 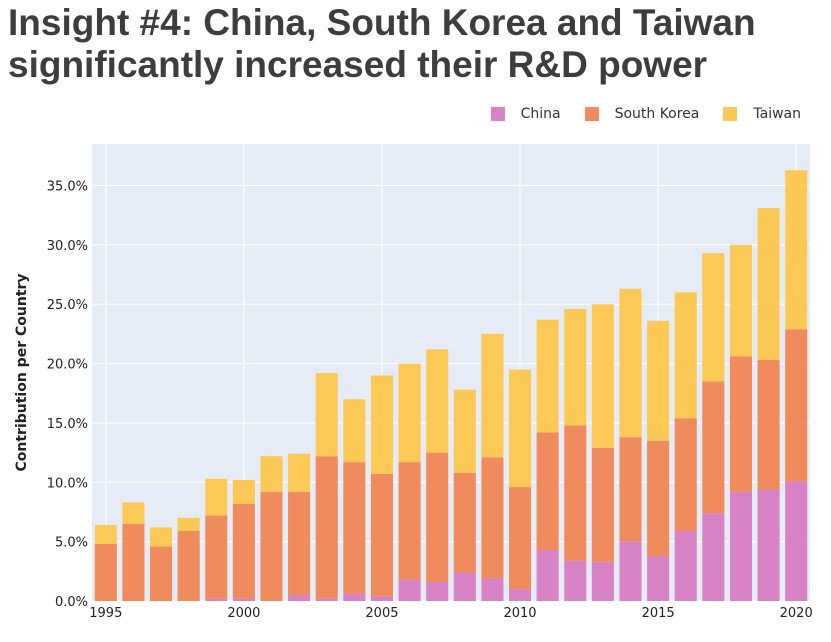 I want to click on bar-taiwan-2016, so click(x=685, y=355).